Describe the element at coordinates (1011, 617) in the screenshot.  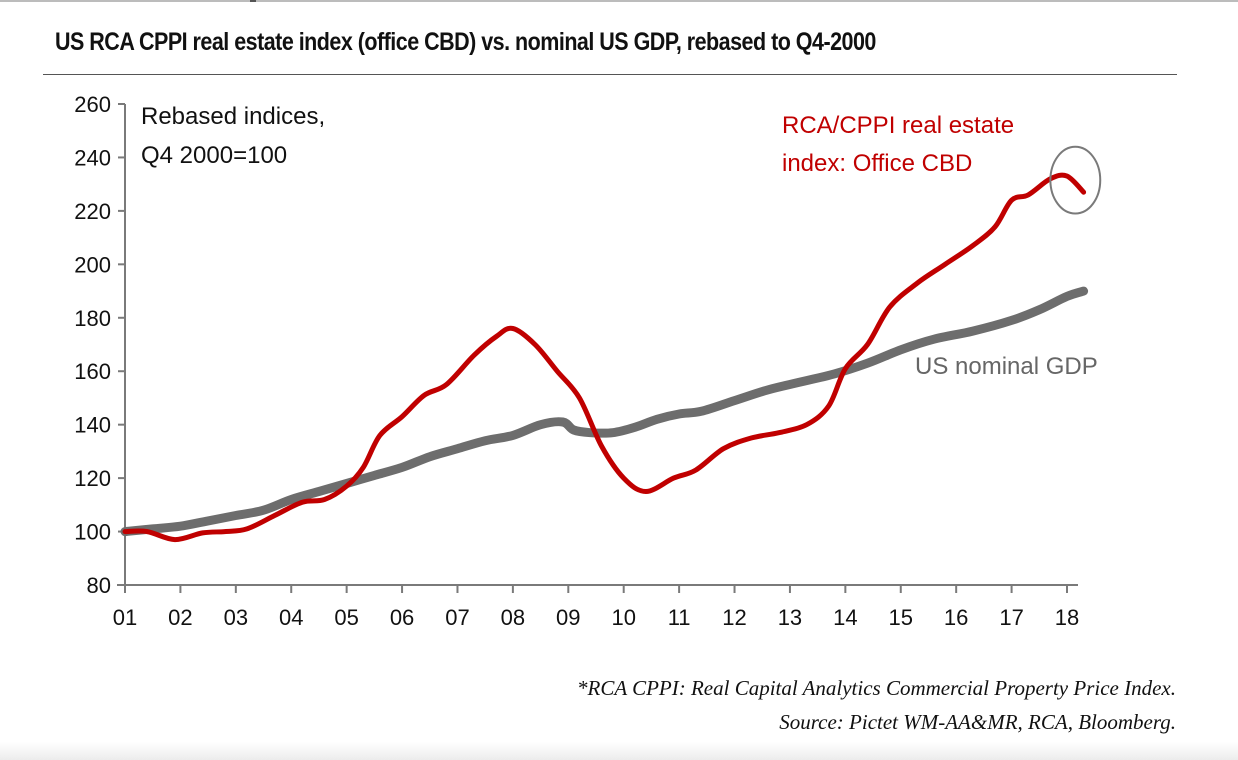
I see `x-tick-label: 17` at that location.